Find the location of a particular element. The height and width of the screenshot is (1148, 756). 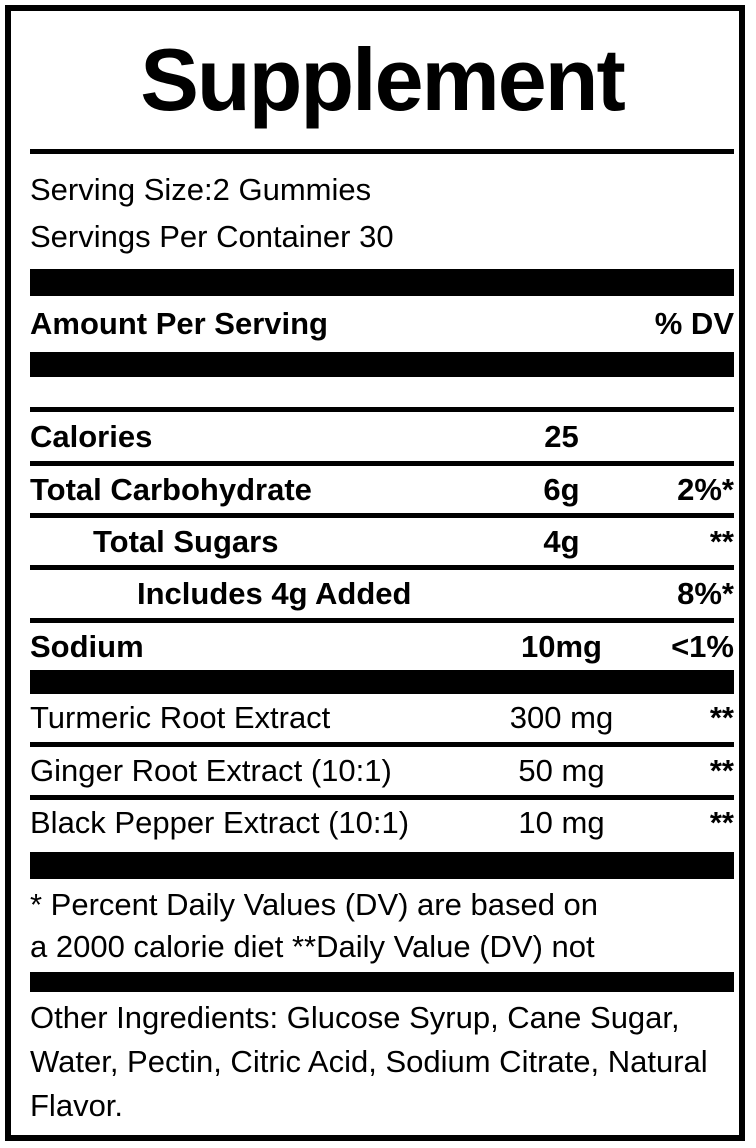

ingredient-name: Turmeric Root Extract is located at coordinates (180, 717).